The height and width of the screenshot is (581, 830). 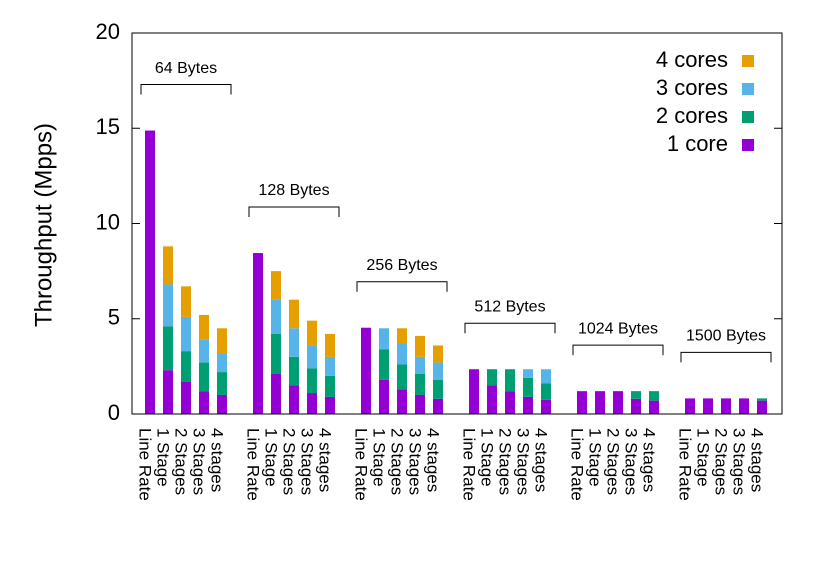 What do you see at coordinates (697, 143) in the screenshot?
I see `legend-label: 1 core` at bounding box center [697, 143].